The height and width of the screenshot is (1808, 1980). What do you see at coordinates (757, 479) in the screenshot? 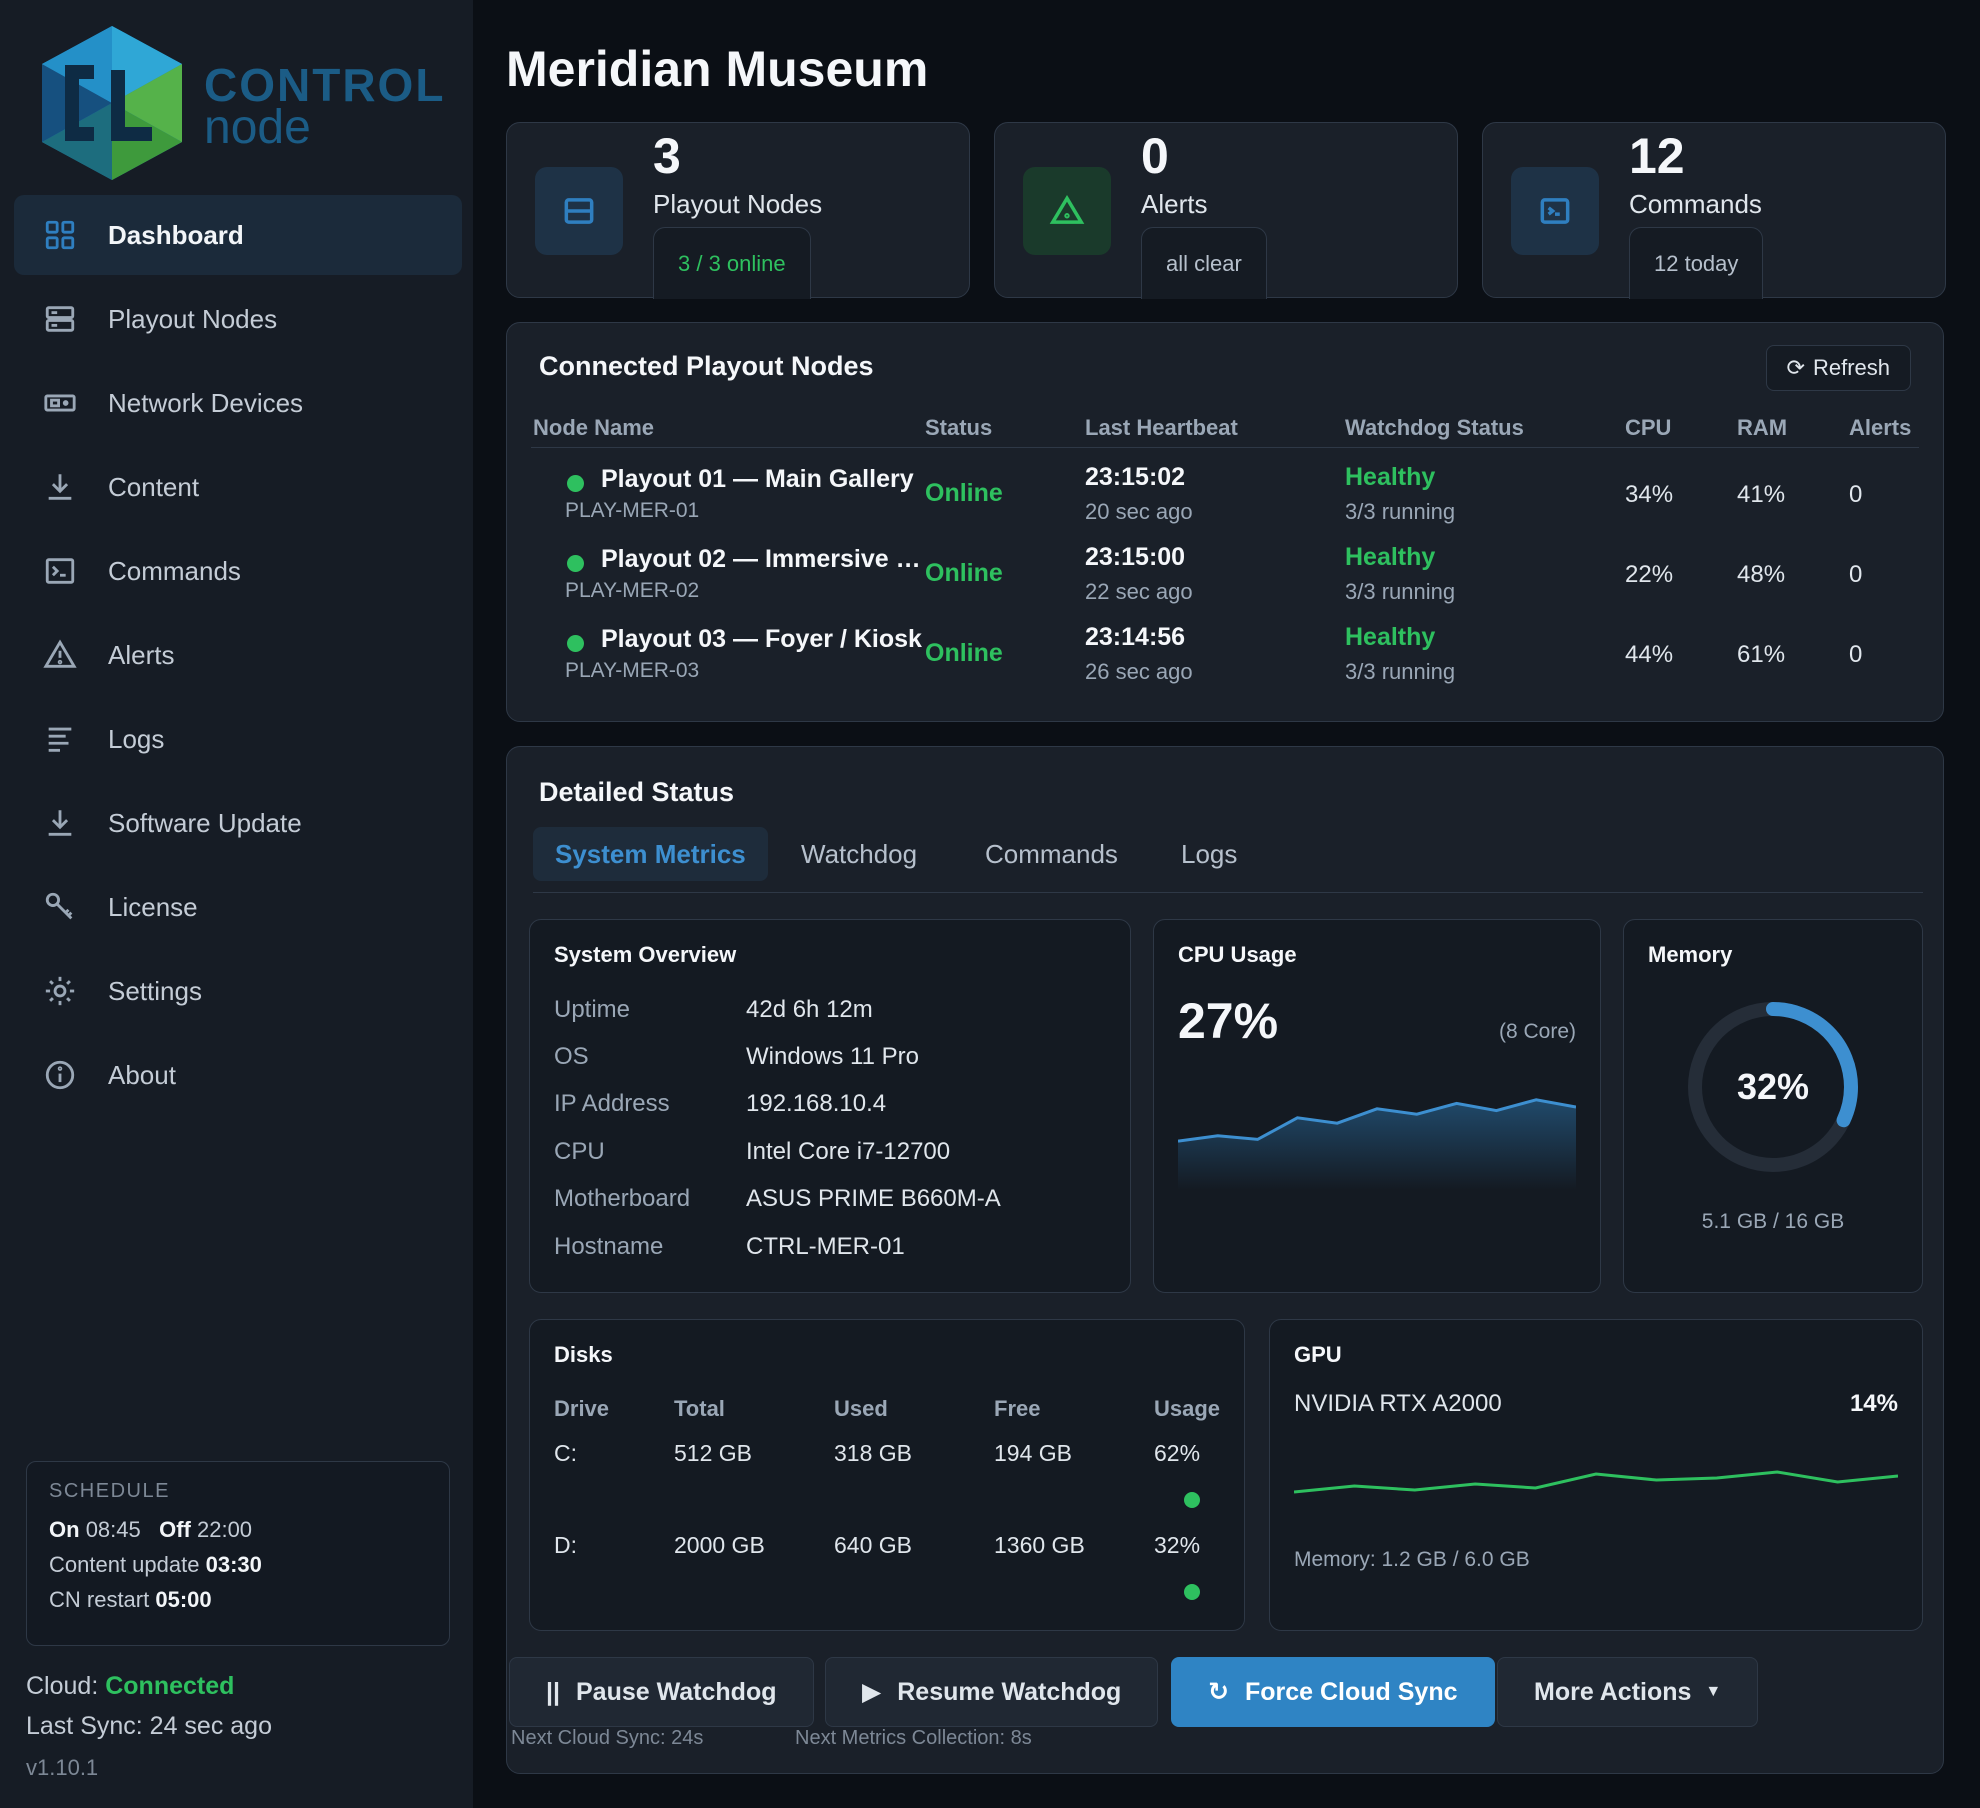
I see `node-name: Playout 01 — Main Gallery` at bounding box center [757, 479].